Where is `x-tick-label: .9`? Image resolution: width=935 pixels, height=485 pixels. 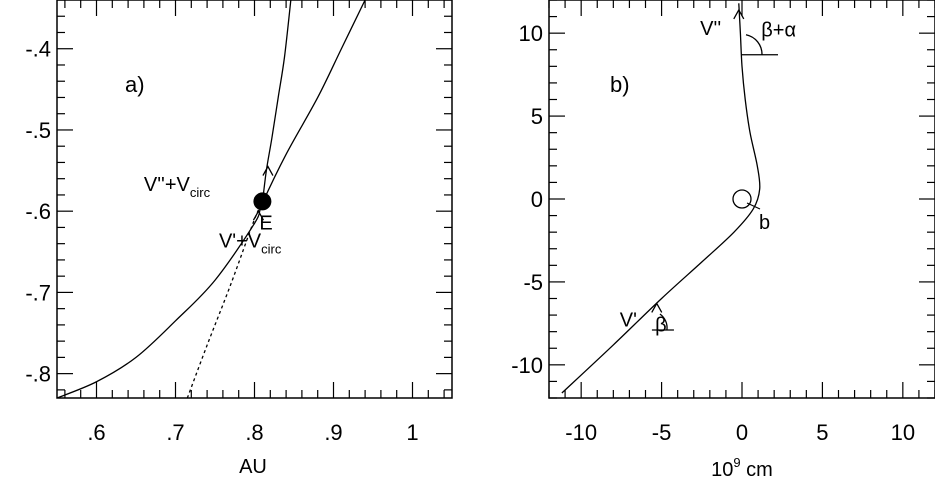 x-tick-label: .9 is located at coordinates (333, 432).